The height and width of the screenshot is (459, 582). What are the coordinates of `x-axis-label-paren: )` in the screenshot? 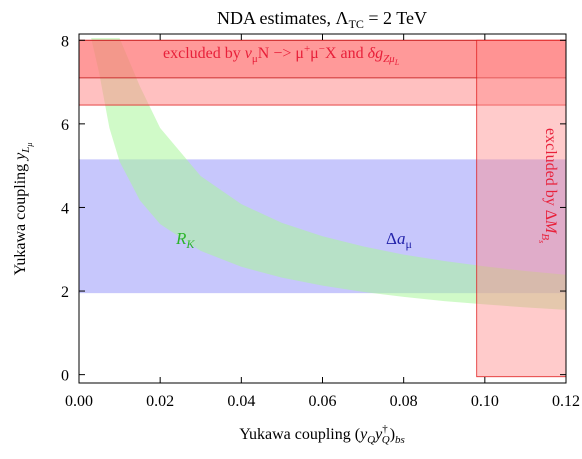 It's located at (392, 434).